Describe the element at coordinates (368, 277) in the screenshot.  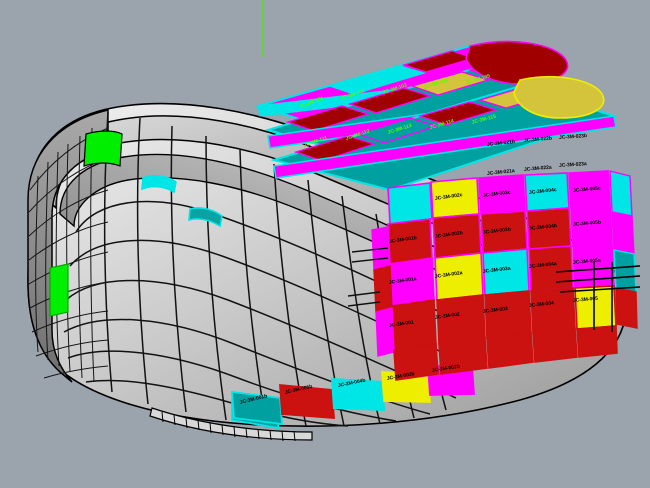
I see `hull-side-rails` at that location.